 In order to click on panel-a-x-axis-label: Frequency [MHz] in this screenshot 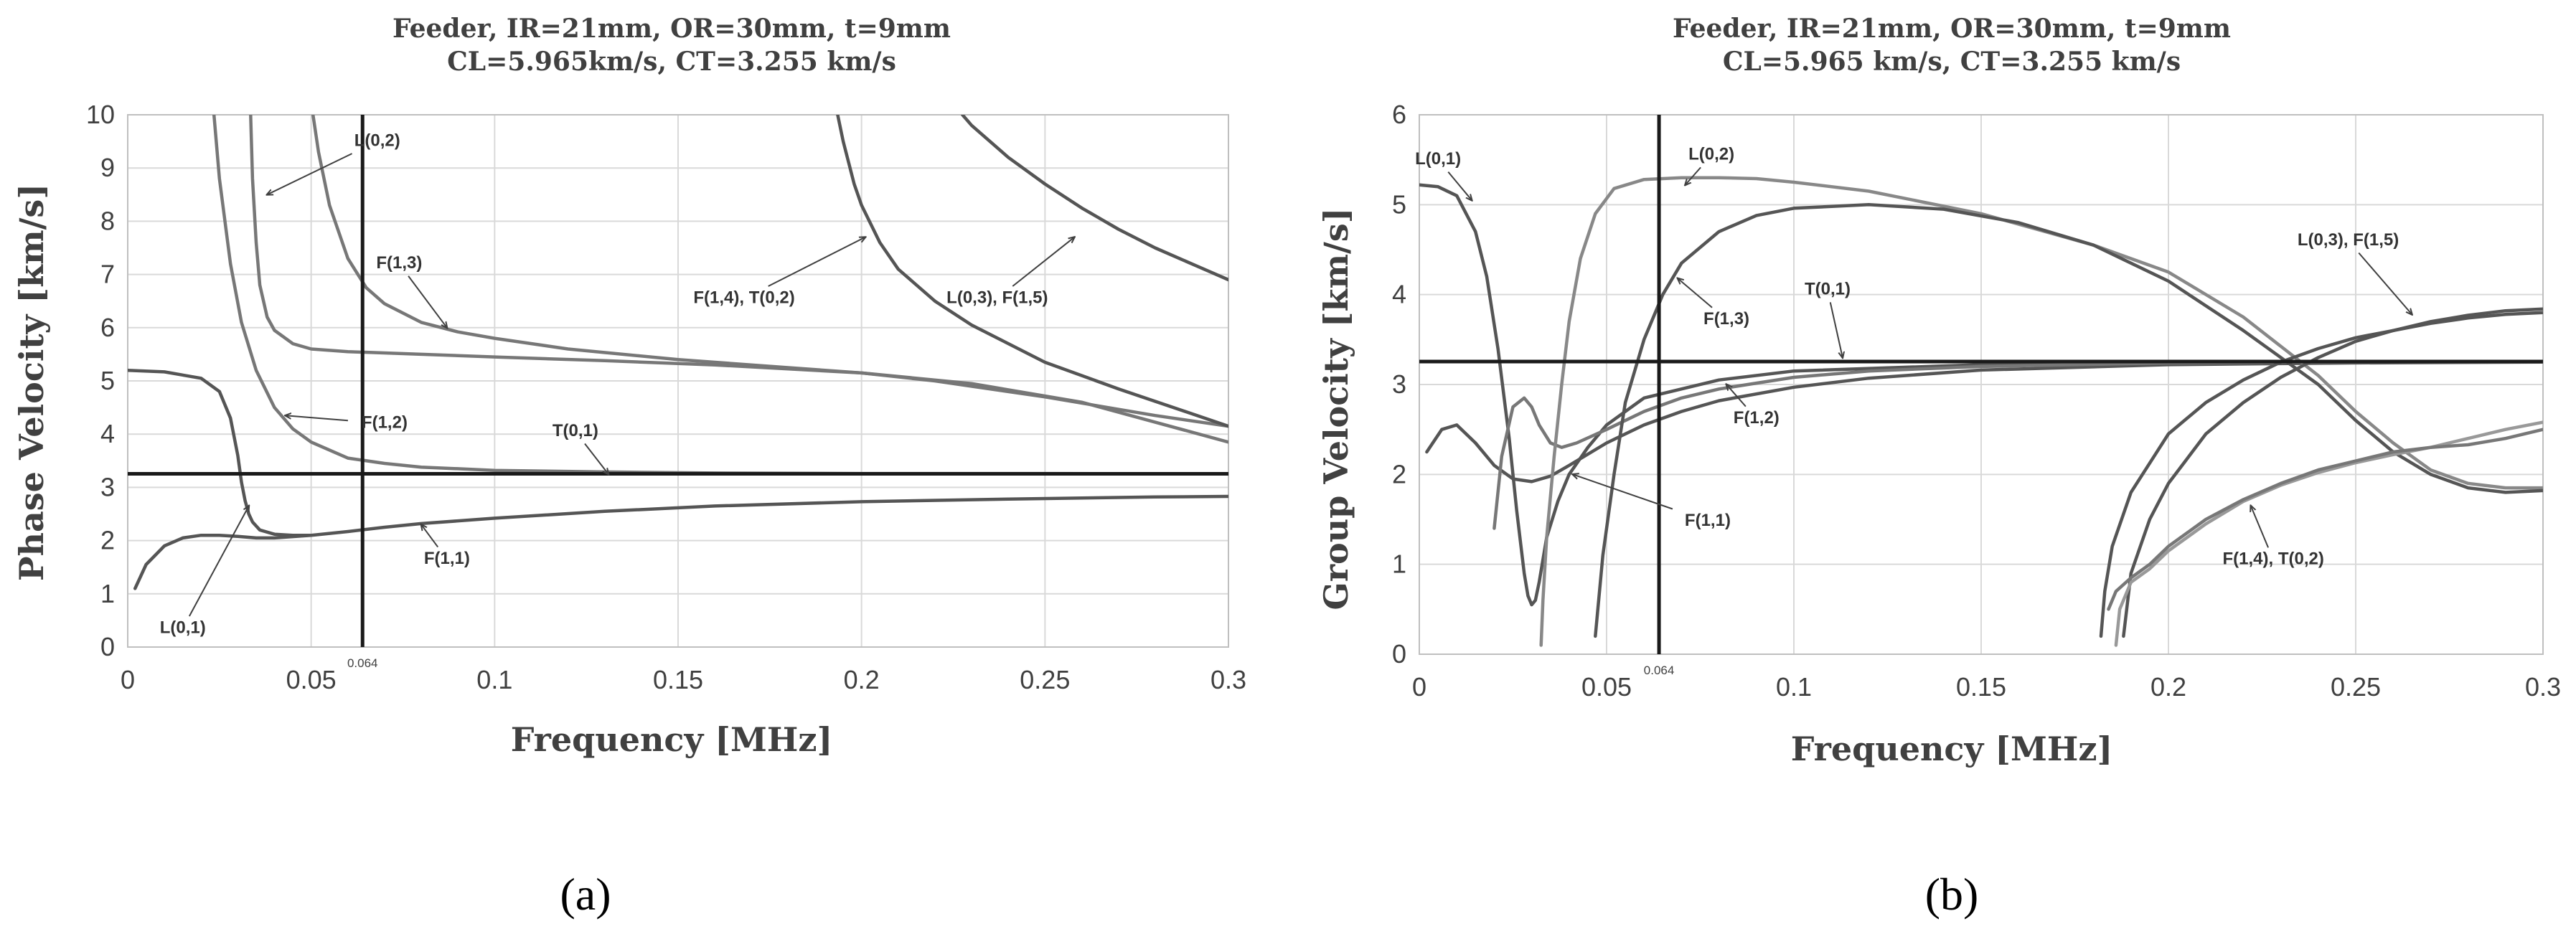, I will do `click(671, 739)`.